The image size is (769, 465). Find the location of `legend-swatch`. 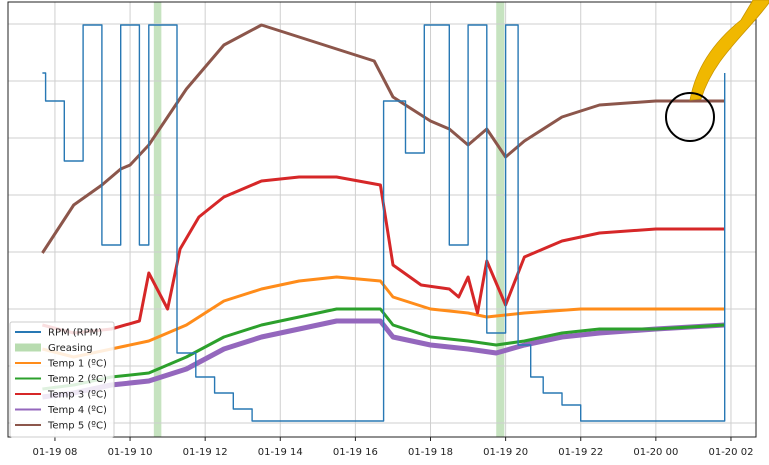

legend-swatch is located at coordinates (28, 347).